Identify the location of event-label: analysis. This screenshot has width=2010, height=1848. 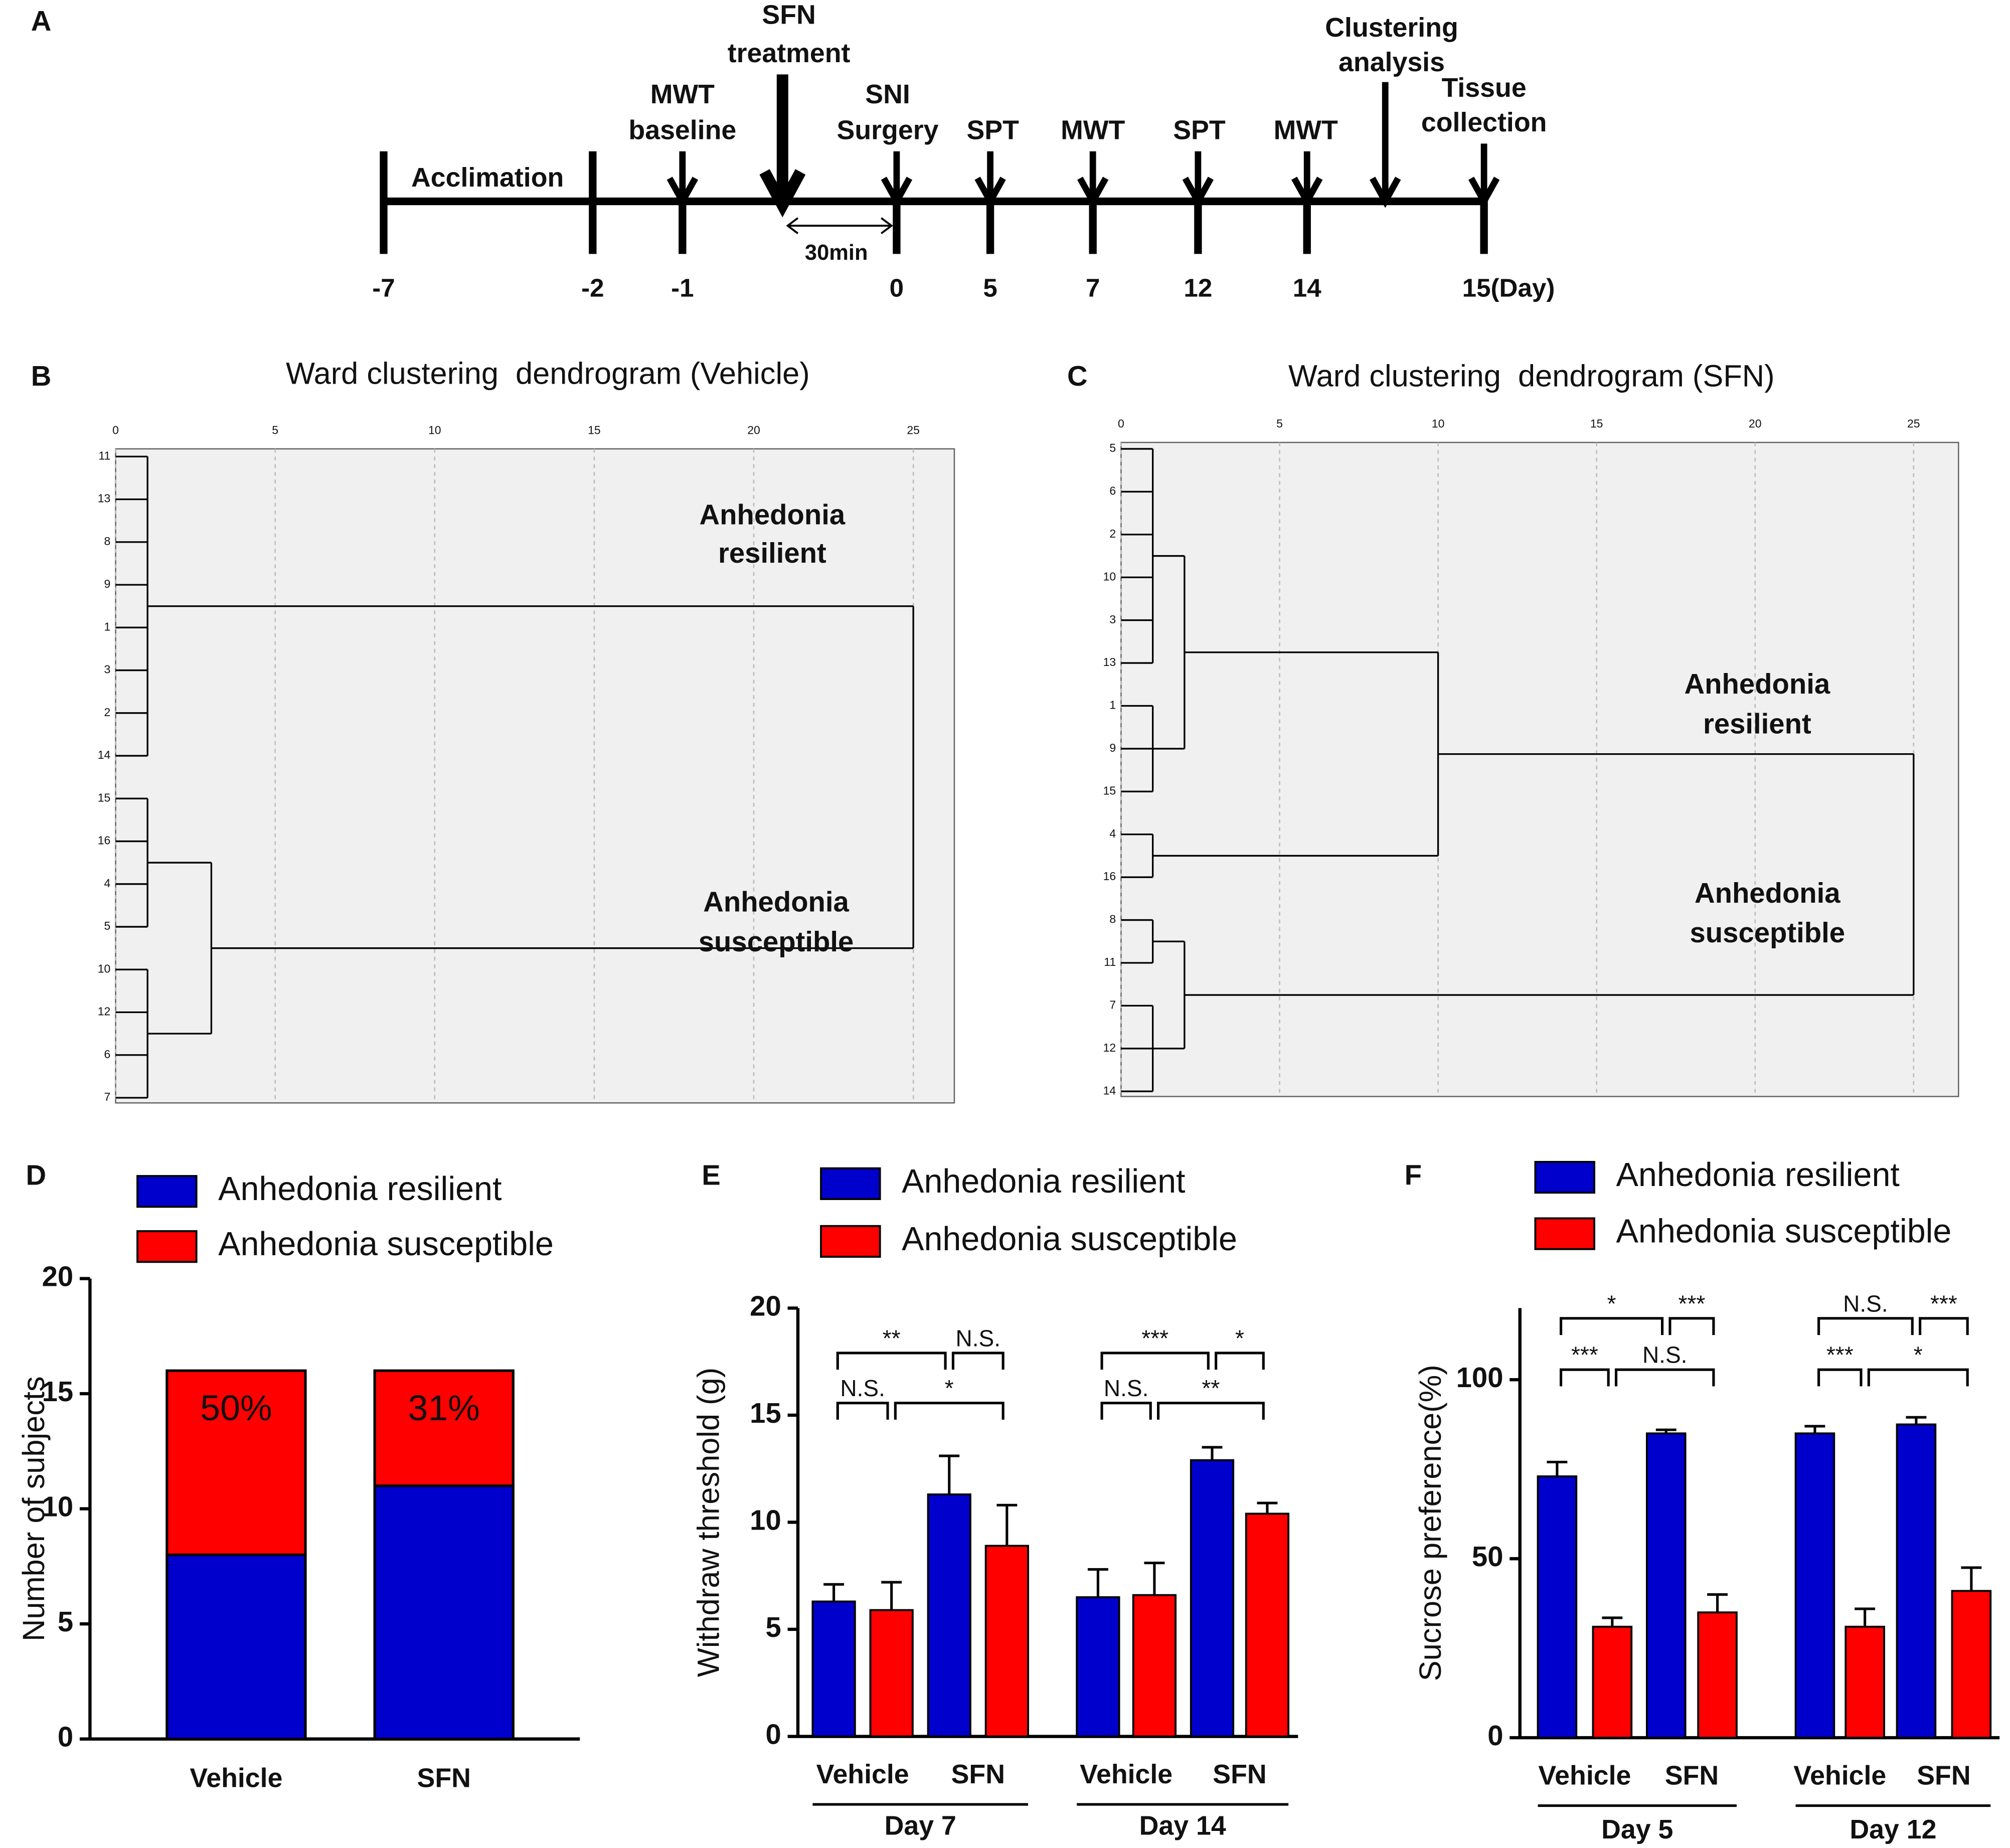
(1391, 62).